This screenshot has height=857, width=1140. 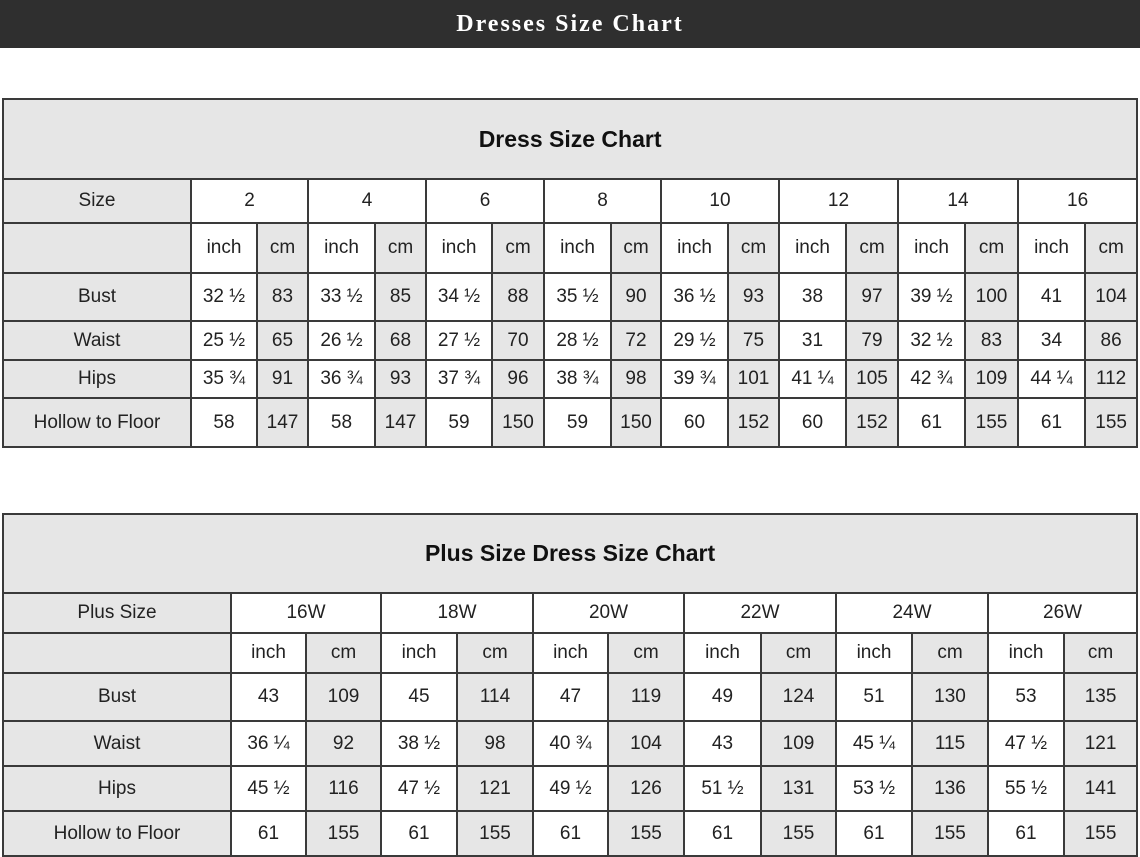 What do you see at coordinates (838, 201) in the screenshot?
I see `size-header: 12` at bounding box center [838, 201].